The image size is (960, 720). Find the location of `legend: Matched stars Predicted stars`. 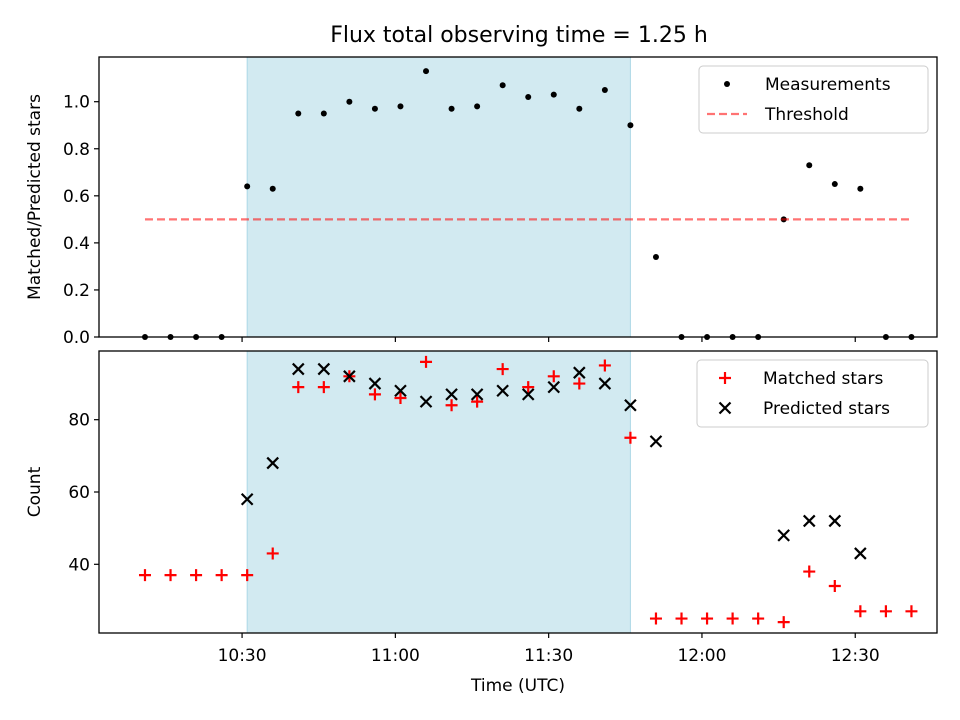

legend: Matched stars Predicted stars is located at coordinates (812, 393).